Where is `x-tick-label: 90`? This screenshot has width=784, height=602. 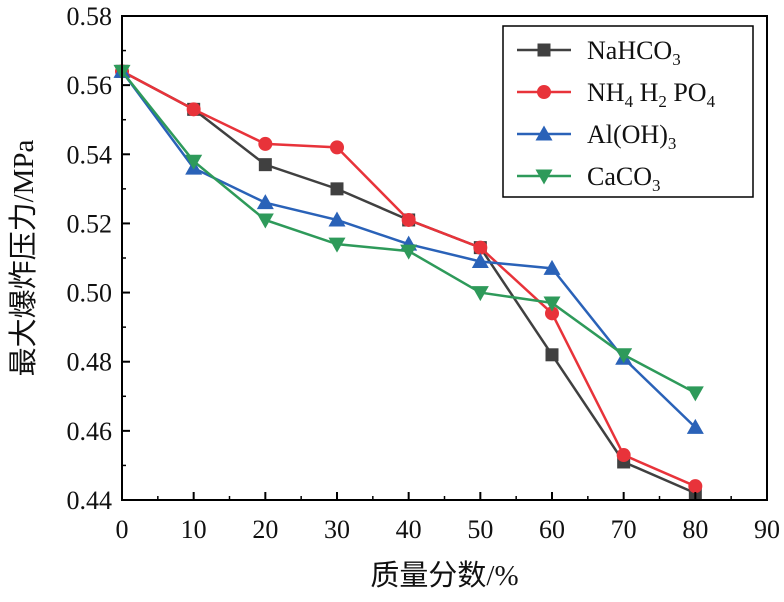
x-tick-label: 90 is located at coordinates (767, 529).